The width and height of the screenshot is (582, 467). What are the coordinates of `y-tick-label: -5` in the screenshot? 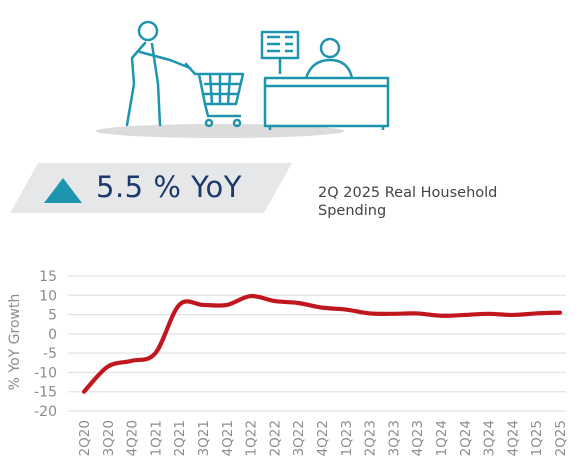 It's located at (50, 354).